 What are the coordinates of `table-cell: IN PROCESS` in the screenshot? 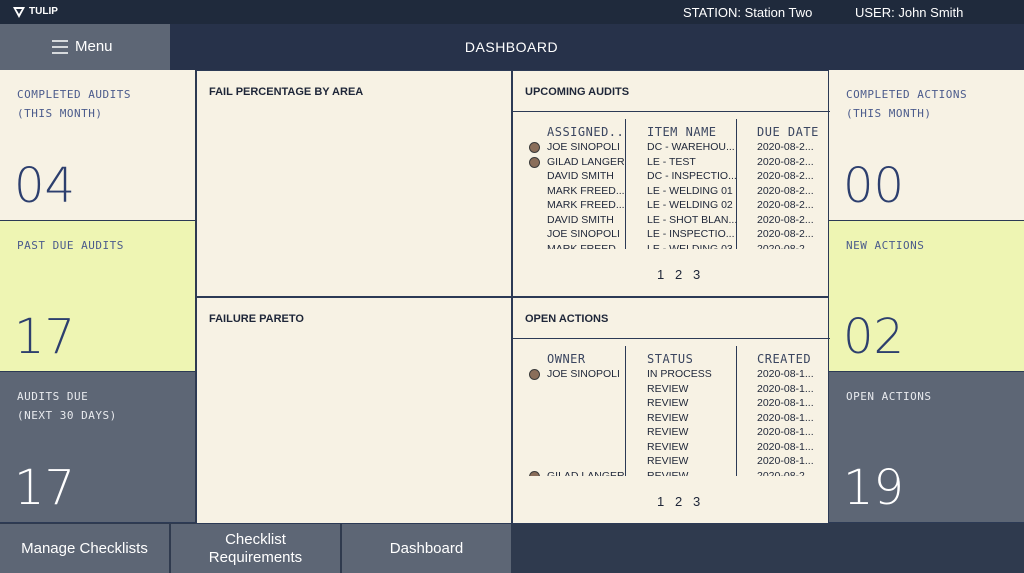 It's located at (679, 374).